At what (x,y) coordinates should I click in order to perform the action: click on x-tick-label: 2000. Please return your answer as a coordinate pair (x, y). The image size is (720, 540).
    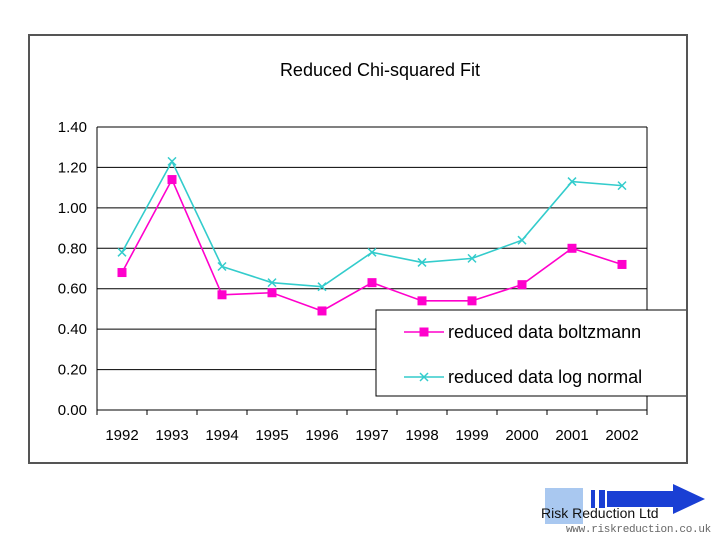
    Looking at the image, I should click on (521, 435).